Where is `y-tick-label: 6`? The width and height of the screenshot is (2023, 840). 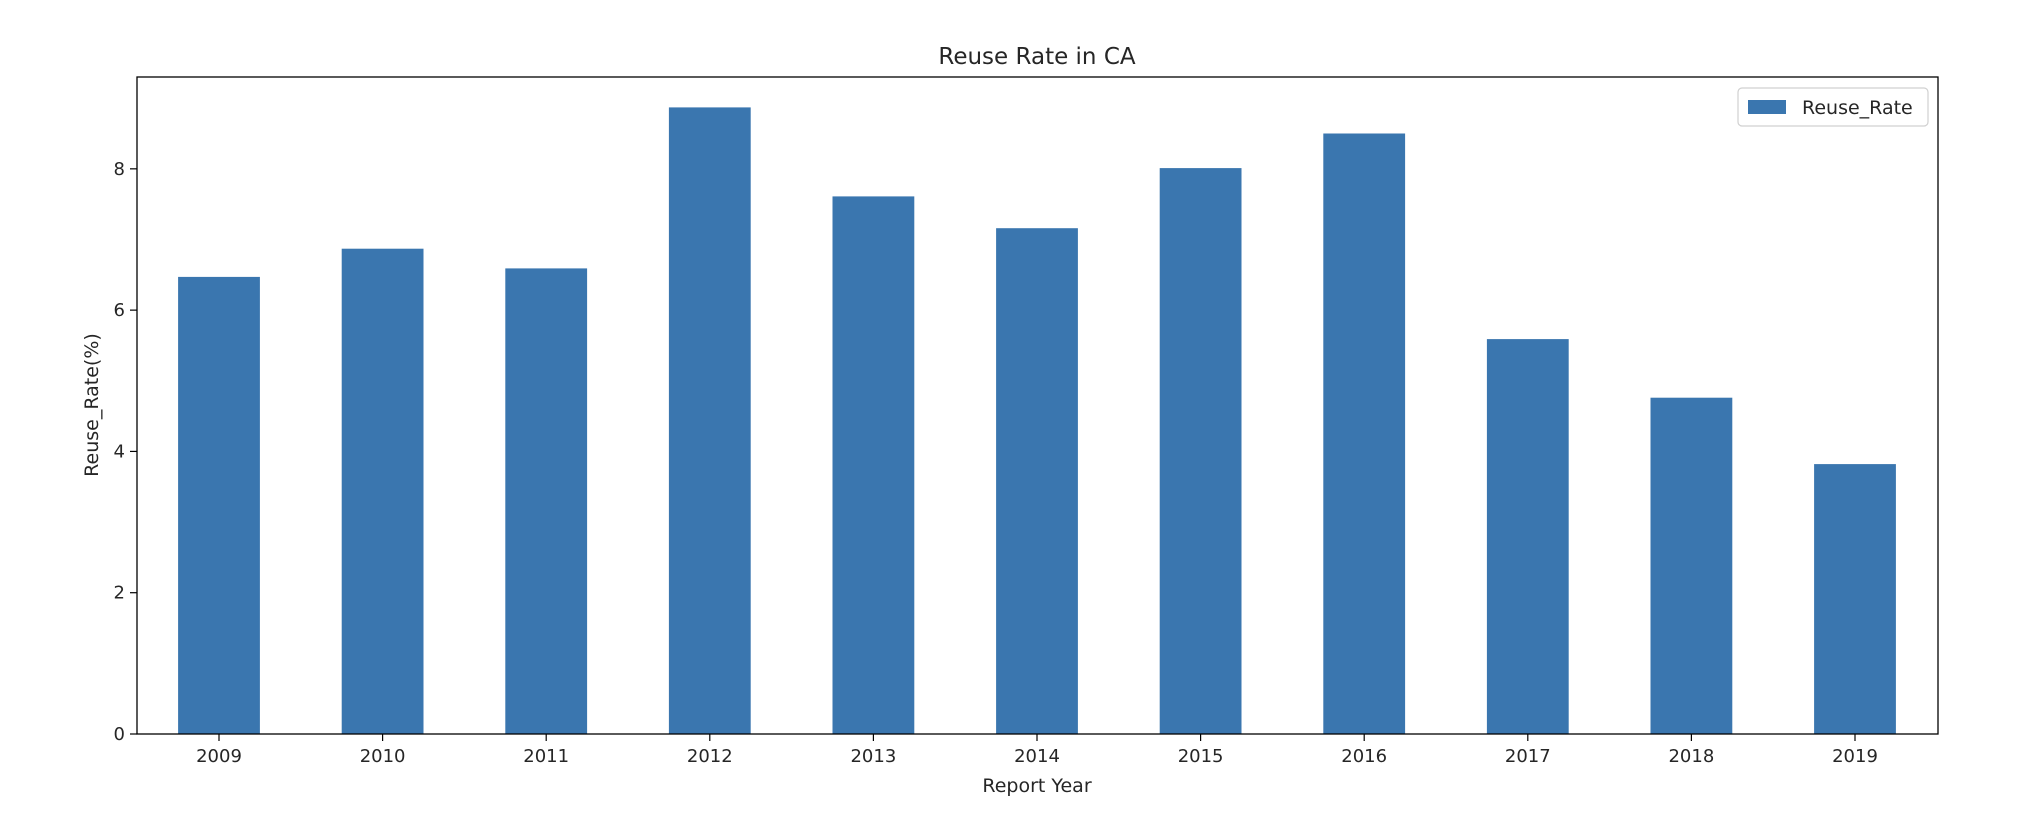 y-tick-label: 6 is located at coordinates (119, 310).